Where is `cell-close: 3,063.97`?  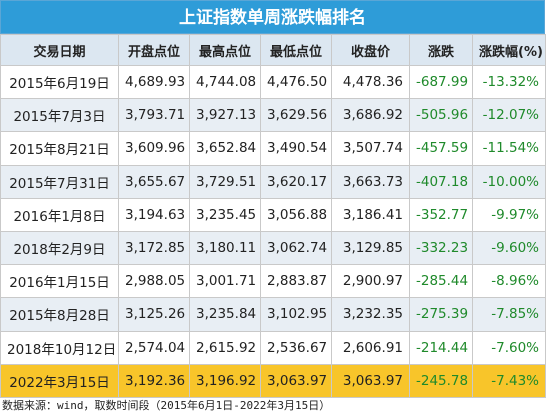 cell-close: 3,063.97 is located at coordinates (370, 380).